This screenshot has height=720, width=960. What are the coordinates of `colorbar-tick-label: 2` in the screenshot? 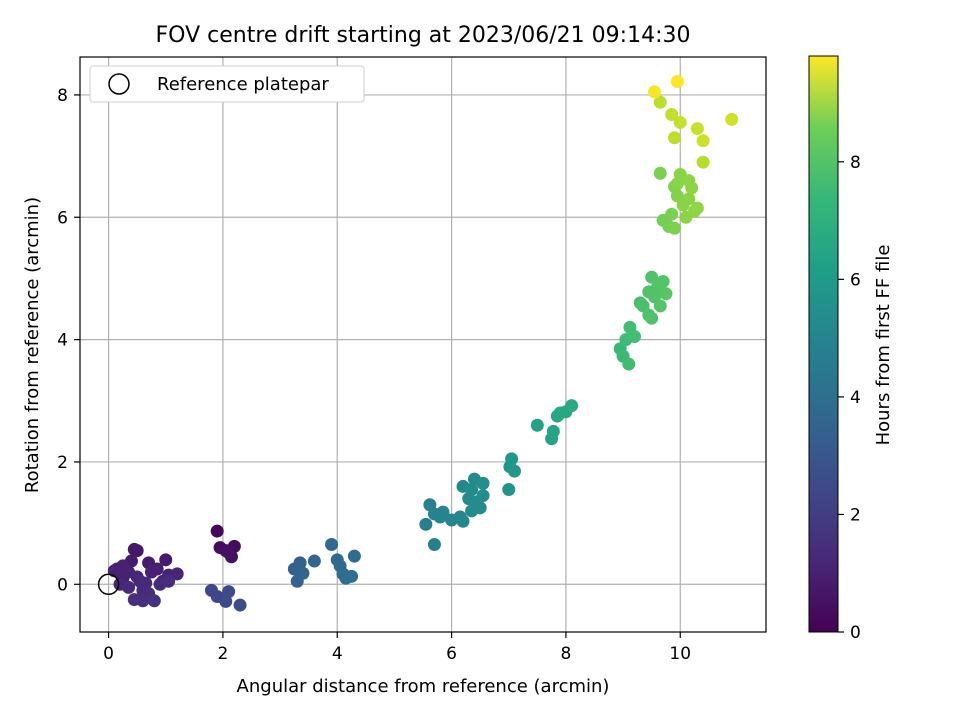 It's located at (855, 515).